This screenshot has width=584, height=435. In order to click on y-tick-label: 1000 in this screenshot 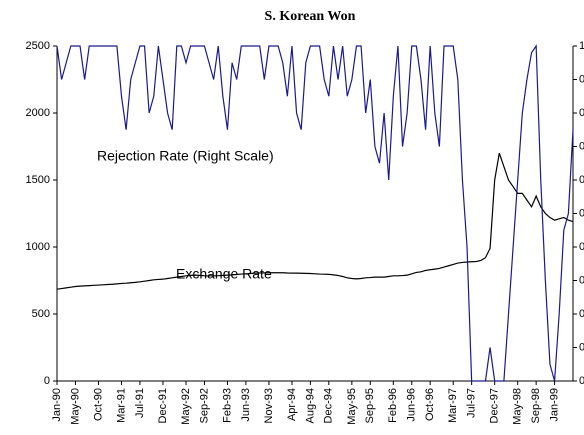, I will do `click(38, 247)`.